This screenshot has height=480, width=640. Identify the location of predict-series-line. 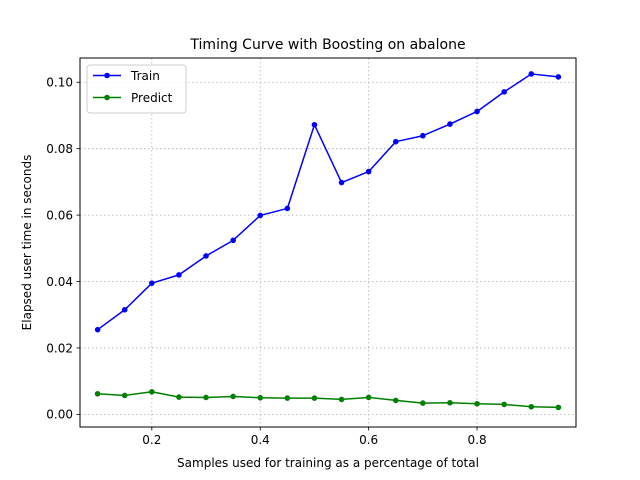
(328, 400).